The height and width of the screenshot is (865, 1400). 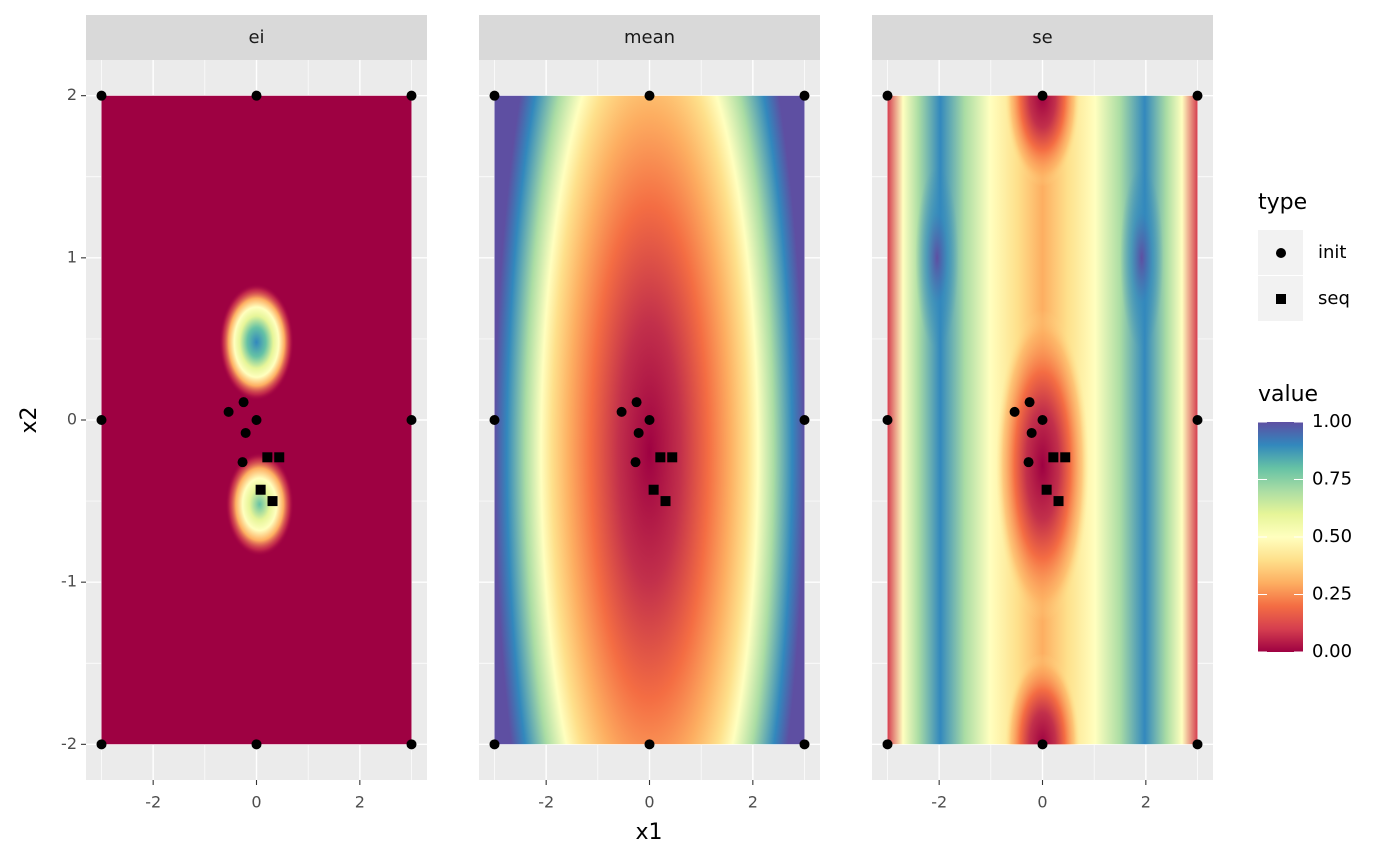 What do you see at coordinates (1288, 394) in the screenshot?
I see `colorbar-title: value` at bounding box center [1288, 394].